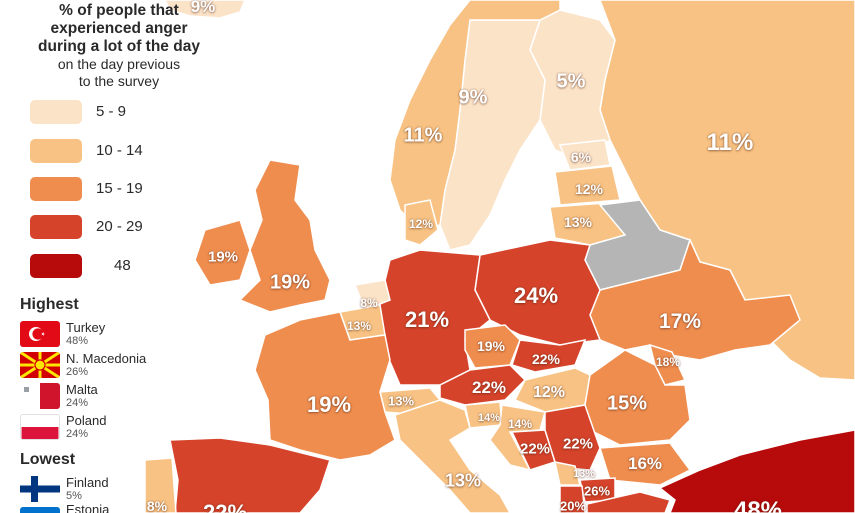  I want to click on label-romania: 15%, so click(627, 403).